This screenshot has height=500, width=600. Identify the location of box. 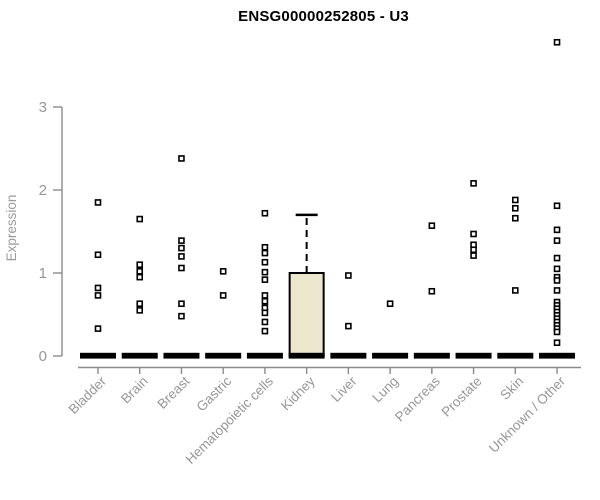
(306, 314).